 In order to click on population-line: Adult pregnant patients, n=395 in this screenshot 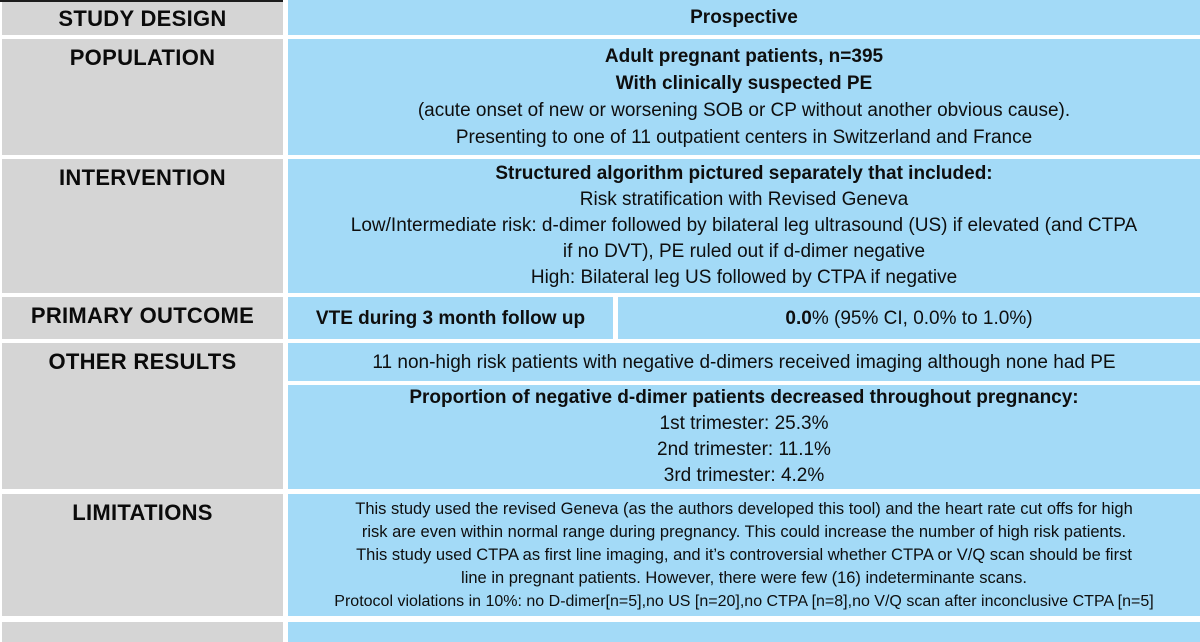, I will do `click(744, 56)`.